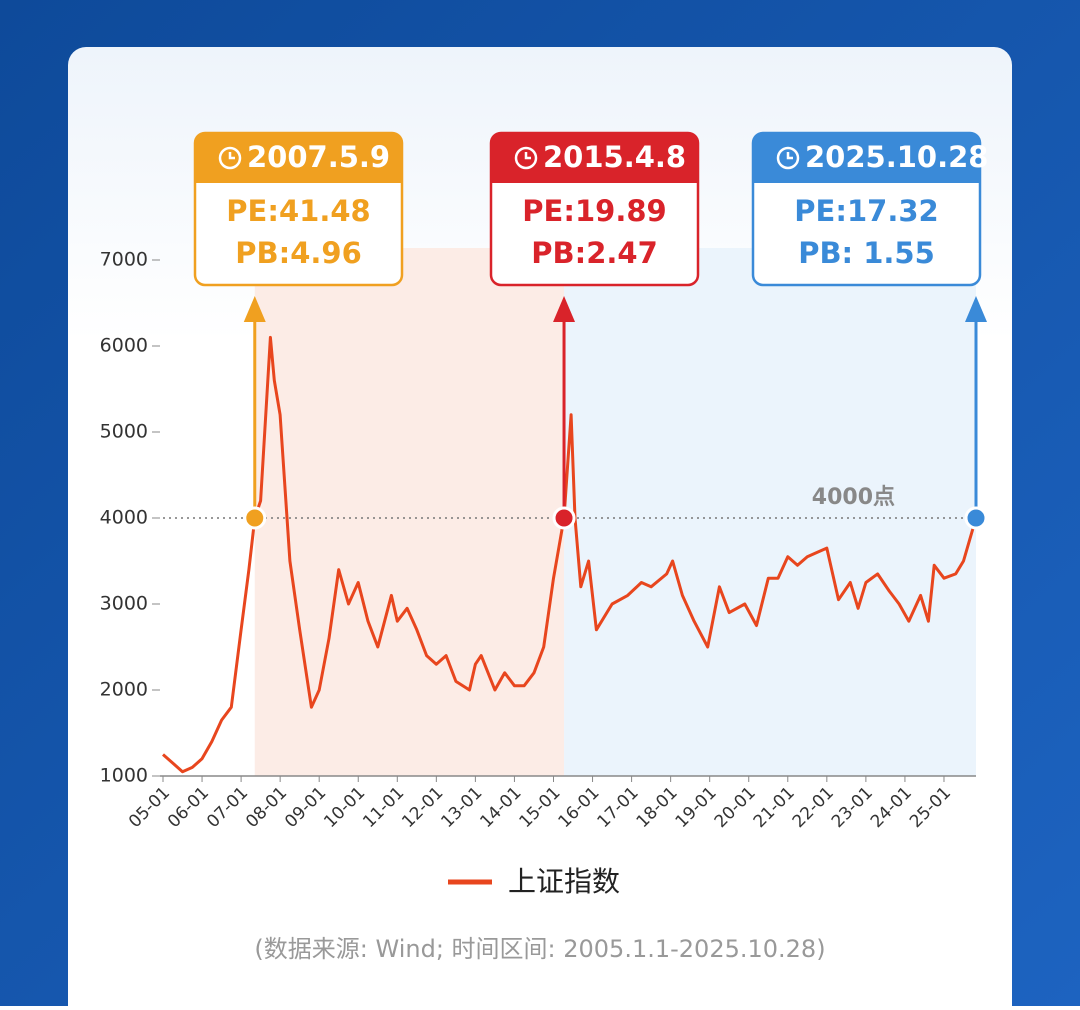  What do you see at coordinates (594, 211) in the screenshot?
I see `annotation-pe: PE:19.89` at bounding box center [594, 211].